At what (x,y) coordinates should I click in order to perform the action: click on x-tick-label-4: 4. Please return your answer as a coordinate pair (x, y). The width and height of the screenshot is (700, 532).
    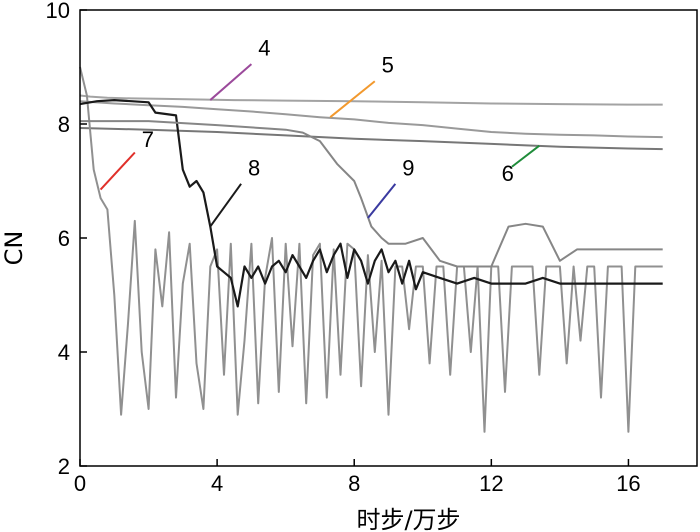
    Looking at the image, I should click on (217, 483).